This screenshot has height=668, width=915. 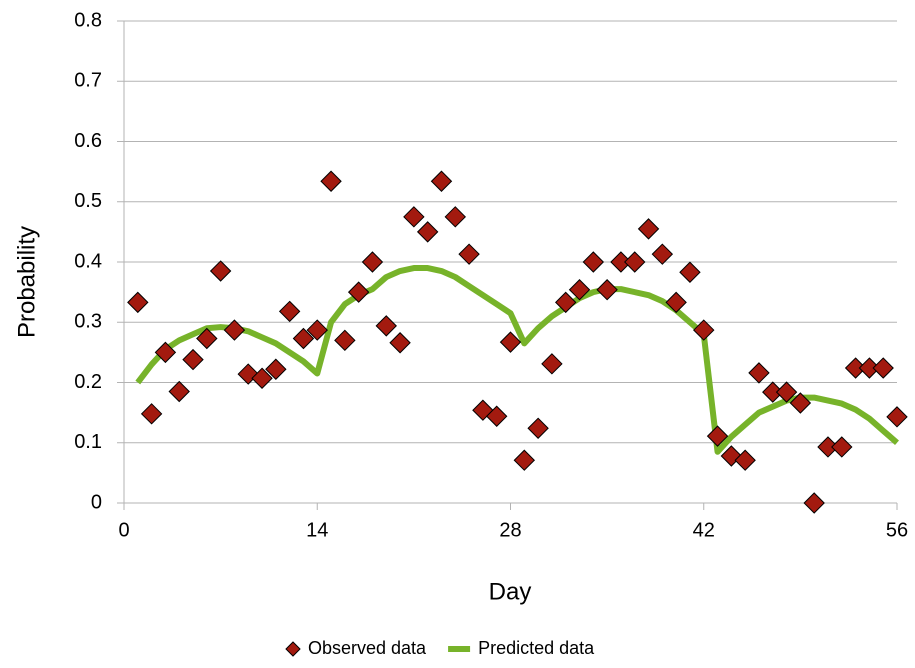 What do you see at coordinates (367, 648) in the screenshot?
I see `legend-label: Observed data` at bounding box center [367, 648].